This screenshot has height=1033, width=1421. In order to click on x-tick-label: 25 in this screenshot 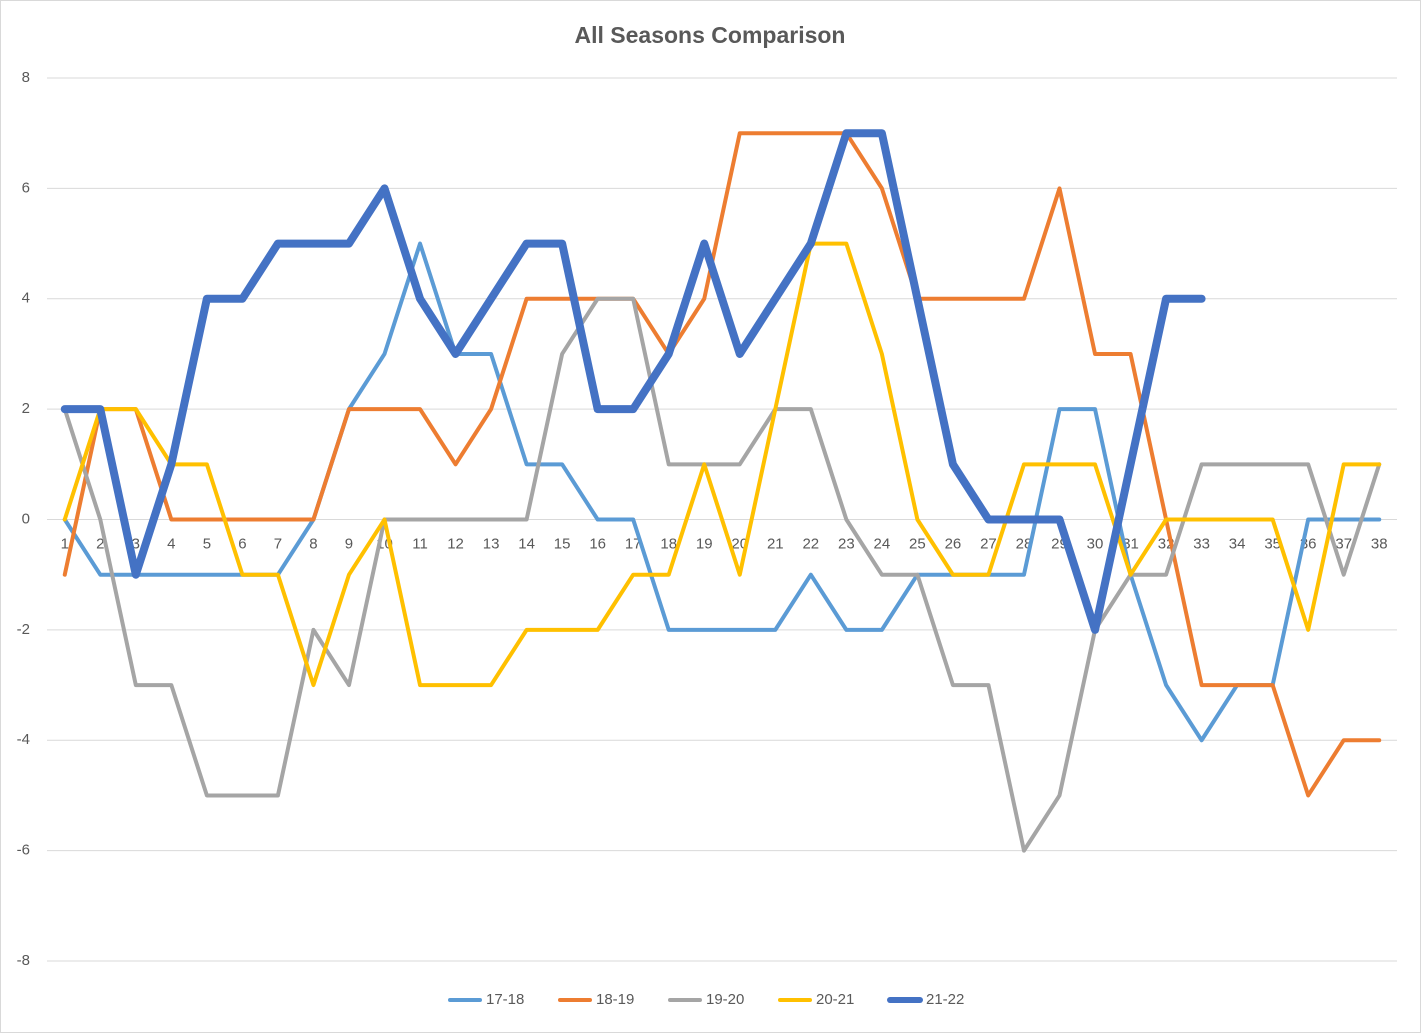, I will do `click(917, 543)`.